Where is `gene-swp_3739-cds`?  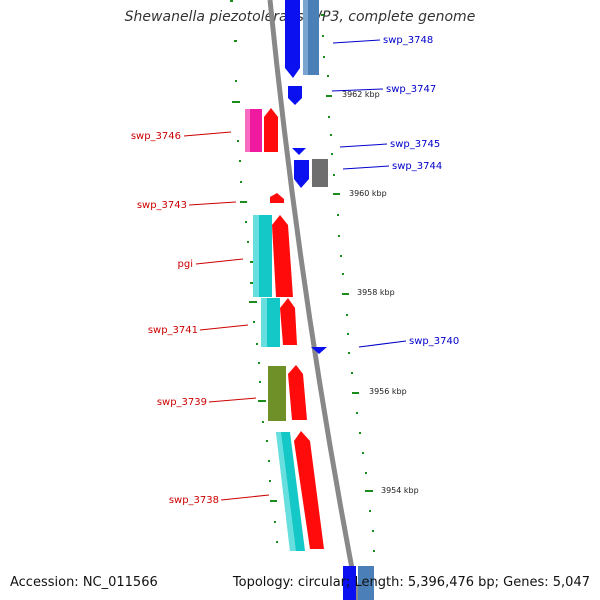
gene-swp_3739-cds is located at coordinates (297, 392).